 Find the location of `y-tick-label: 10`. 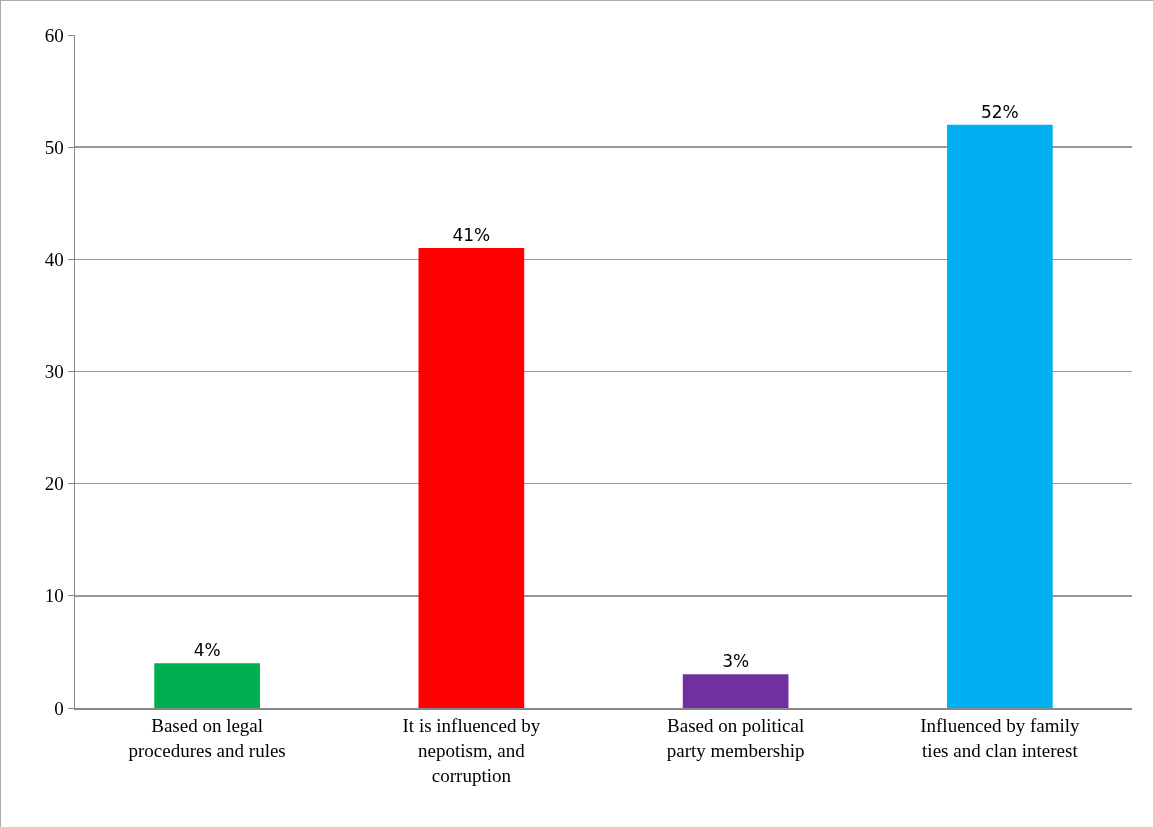

y-tick-label: 10 is located at coordinates (54, 596).